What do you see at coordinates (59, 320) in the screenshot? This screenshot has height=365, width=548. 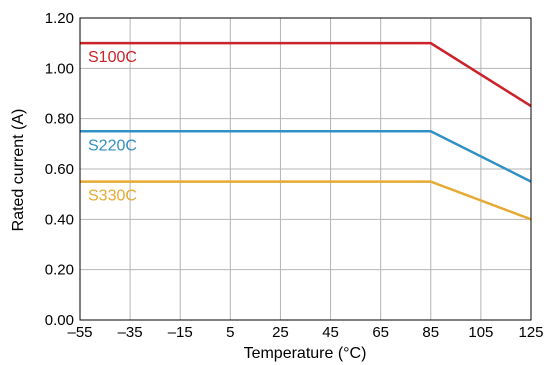 I see `y-tick-label: 0.00` at bounding box center [59, 320].